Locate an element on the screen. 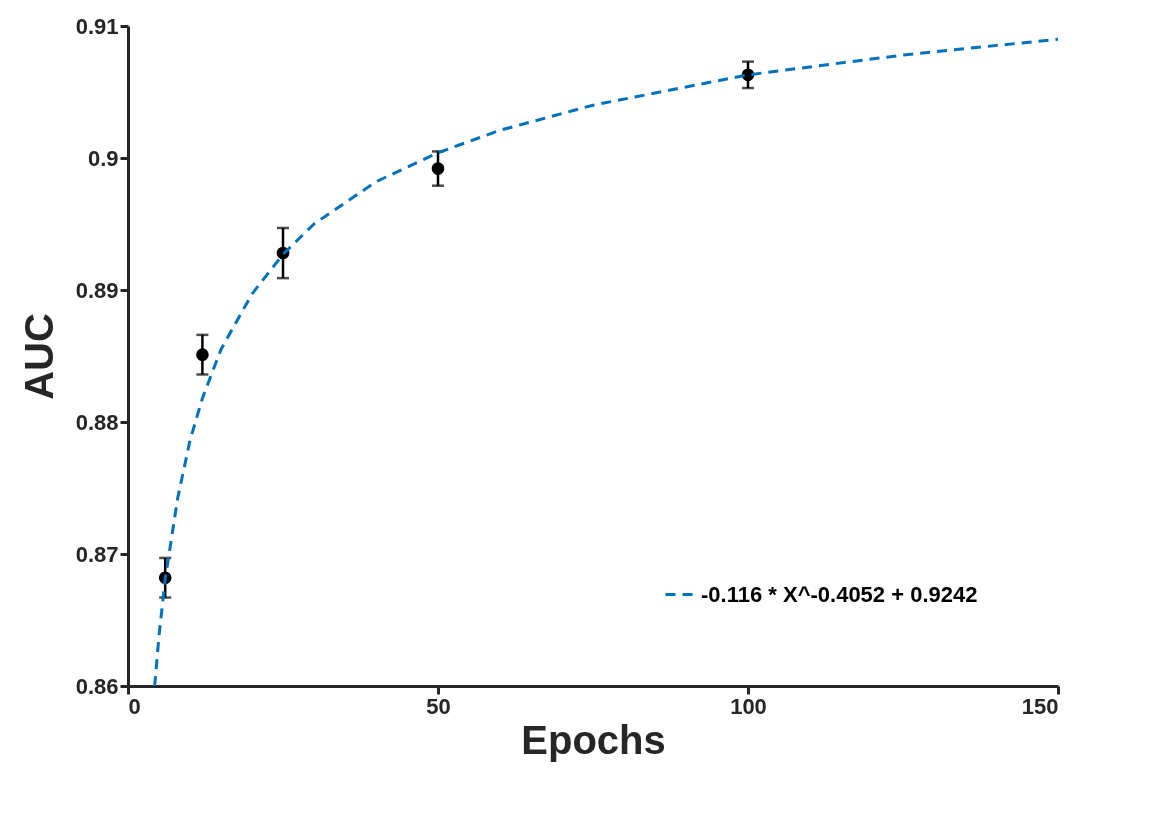 The height and width of the screenshot is (831, 1150). x-tick-label: 100 is located at coordinates (748, 706).